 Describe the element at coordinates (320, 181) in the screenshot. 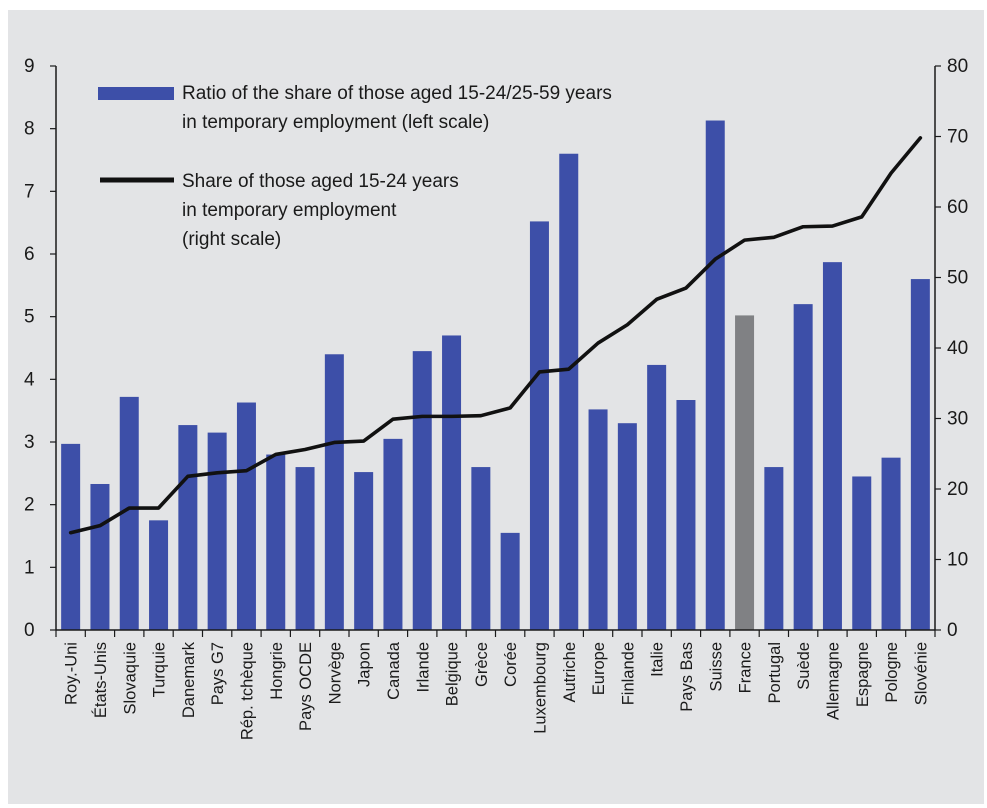

I see `legend-line-label-line-1: Share of those aged 15-24 years` at that location.